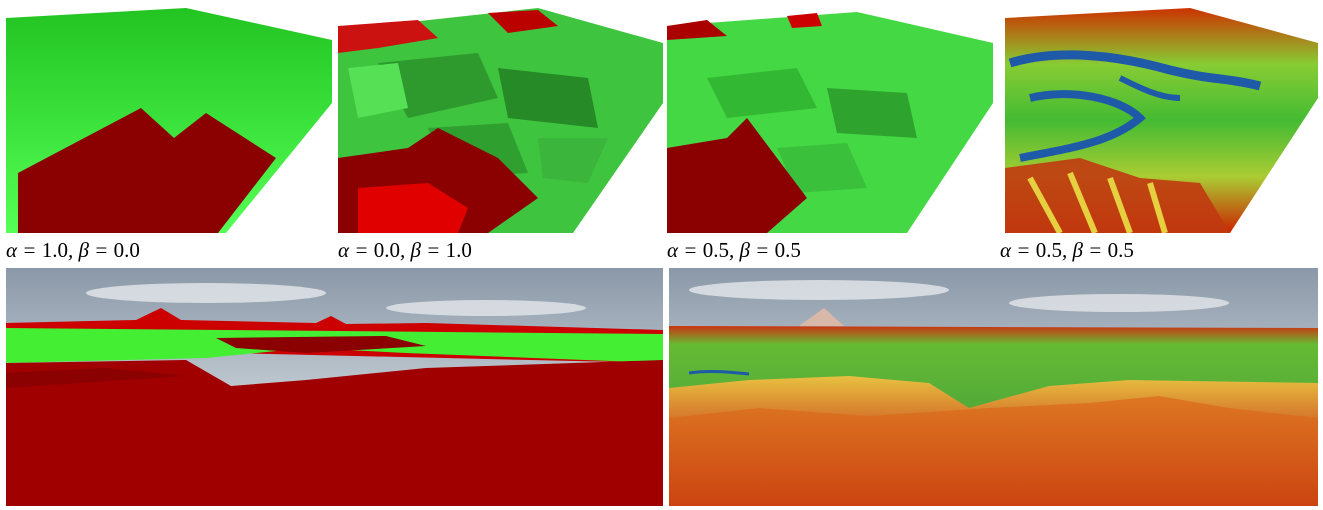 This screenshot has height=510, width=1323. What do you see at coordinates (458, 250) in the screenshot?
I see `beta-value: 1.0` at bounding box center [458, 250].